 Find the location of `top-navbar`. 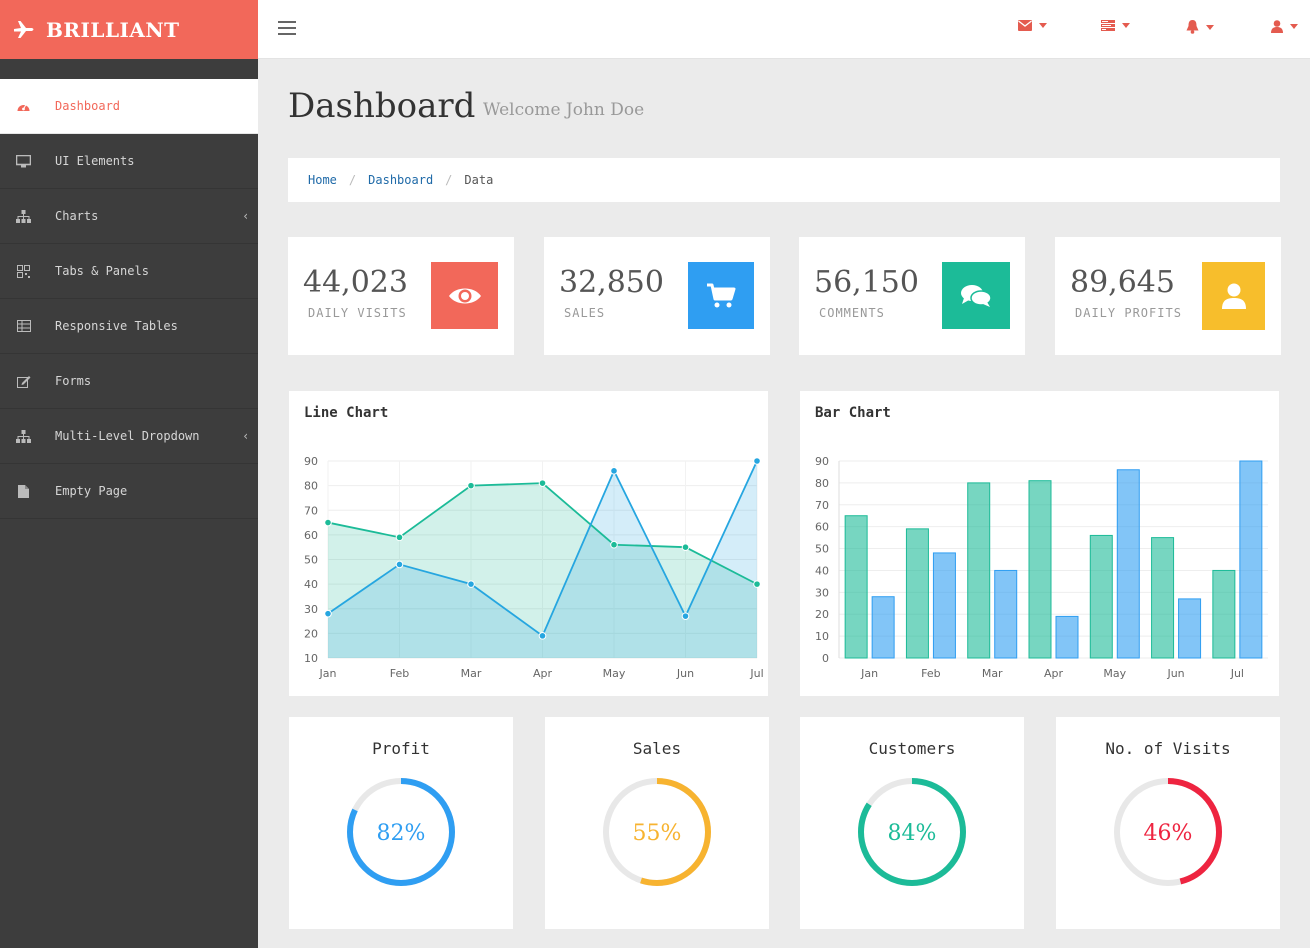

top-navbar is located at coordinates (784, 29).